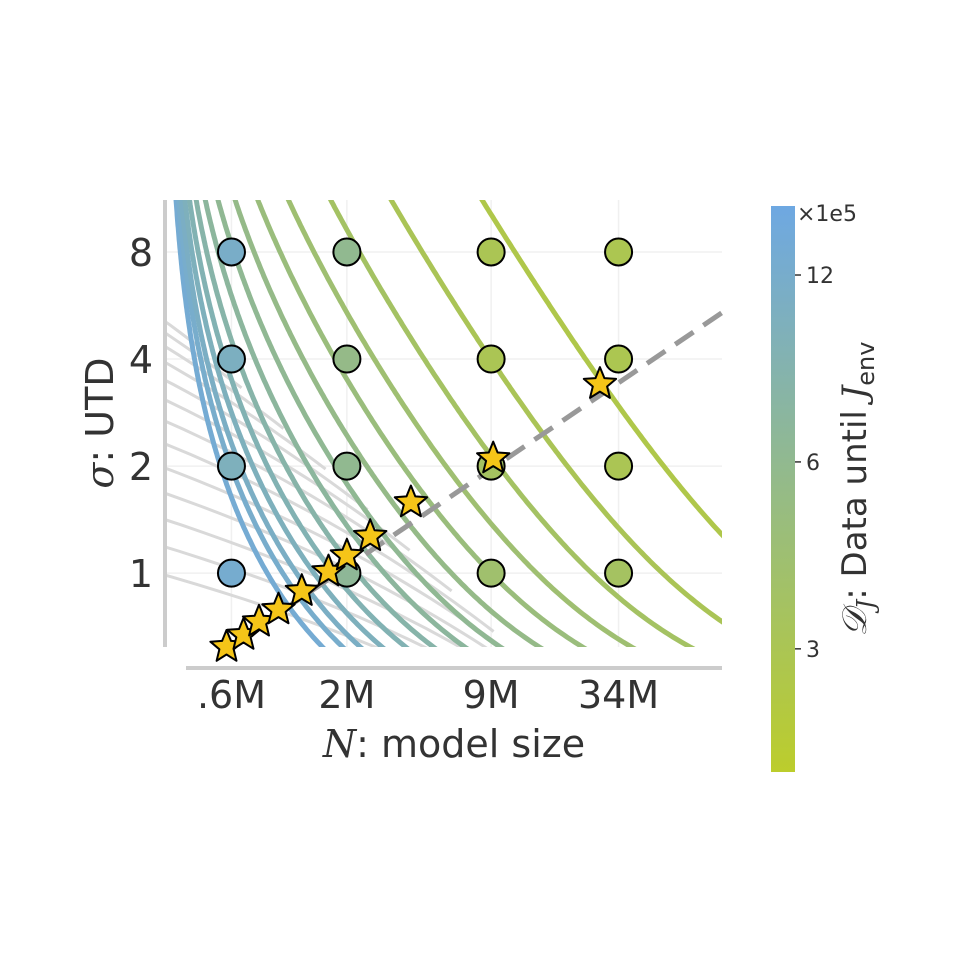 The width and height of the screenshot is (960, 960). I want to click on y-tick-label: 2, so click(141, 467).